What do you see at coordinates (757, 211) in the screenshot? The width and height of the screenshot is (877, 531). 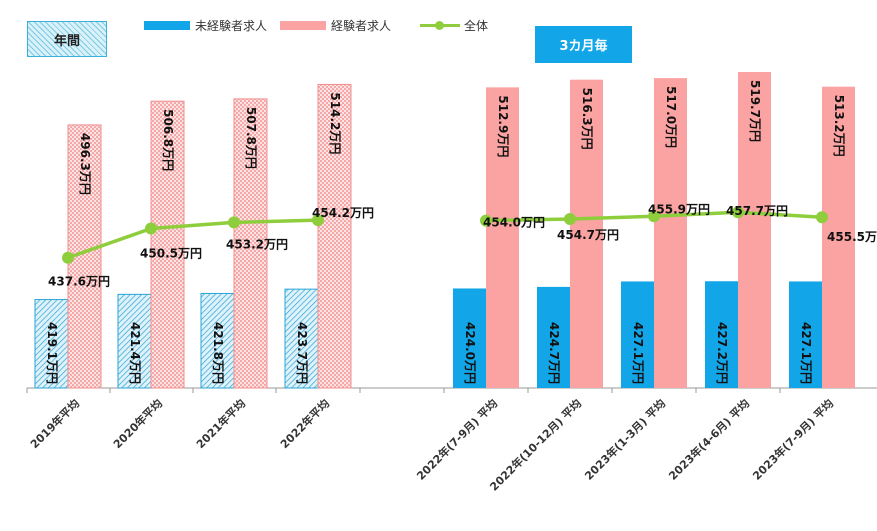 I see `label-overall: 457.7万円` at bounding box center [757, 211].